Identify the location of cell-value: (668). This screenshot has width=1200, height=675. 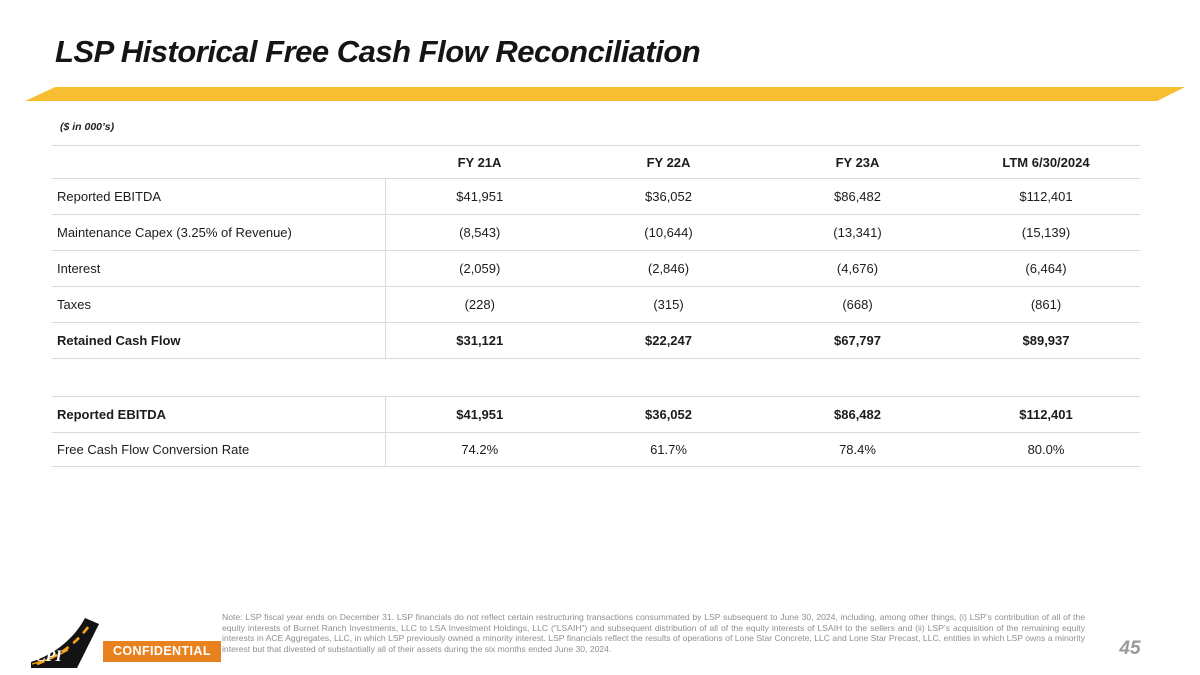
(857, 304).